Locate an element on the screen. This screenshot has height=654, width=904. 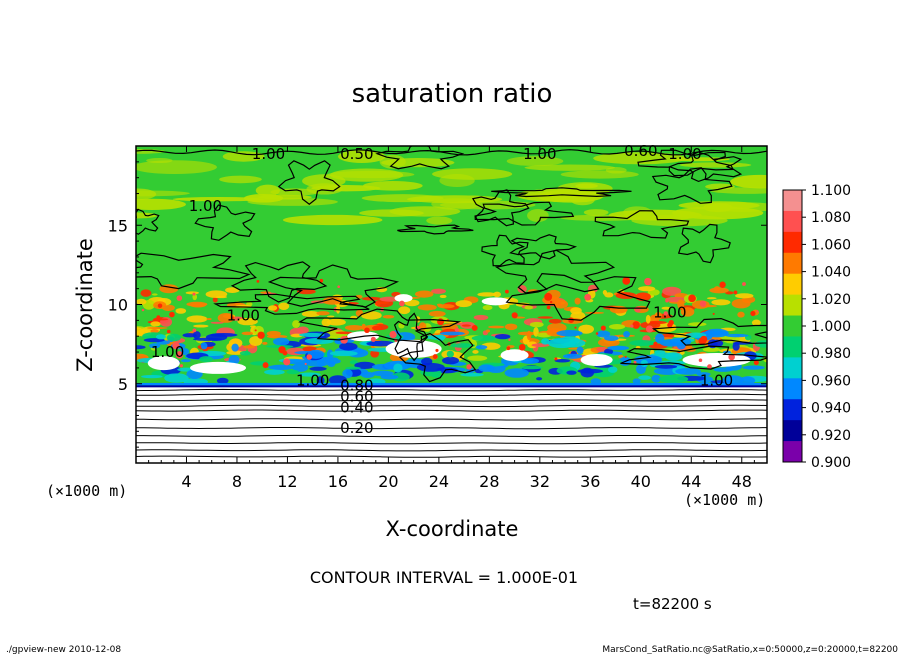
x-tick-label: 32 is located at coordinates (540, 481).